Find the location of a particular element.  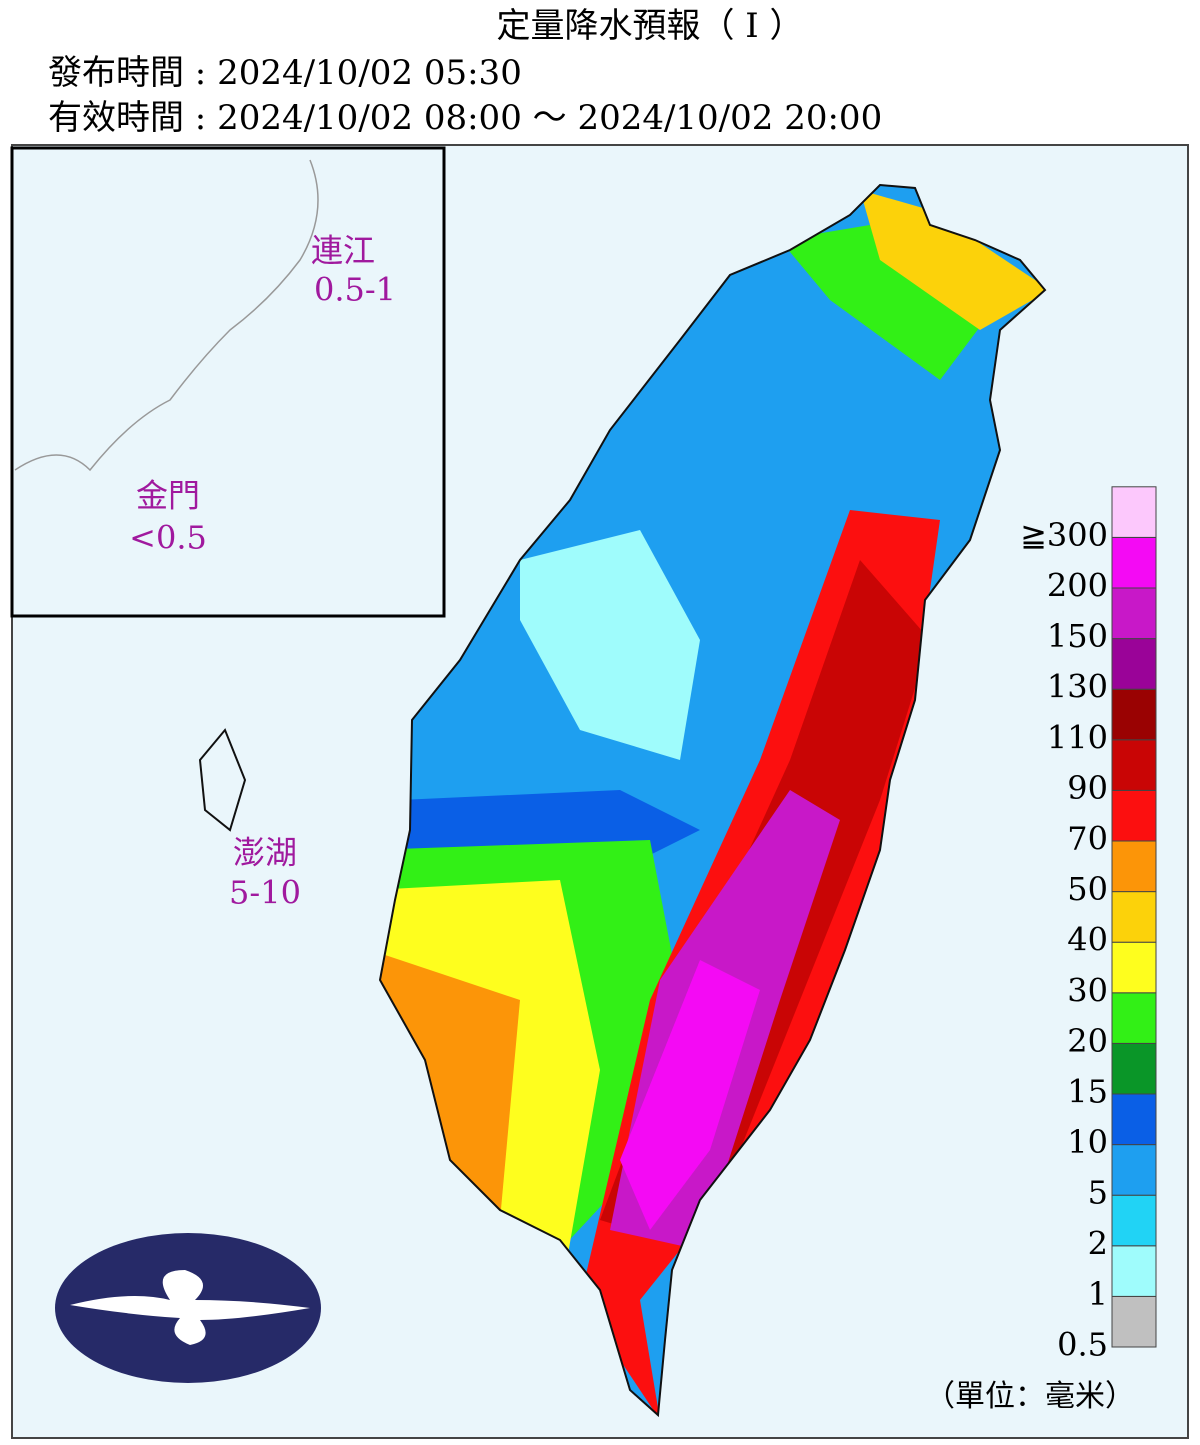

legend-level: 130 is located at coordinates (1077, 687).